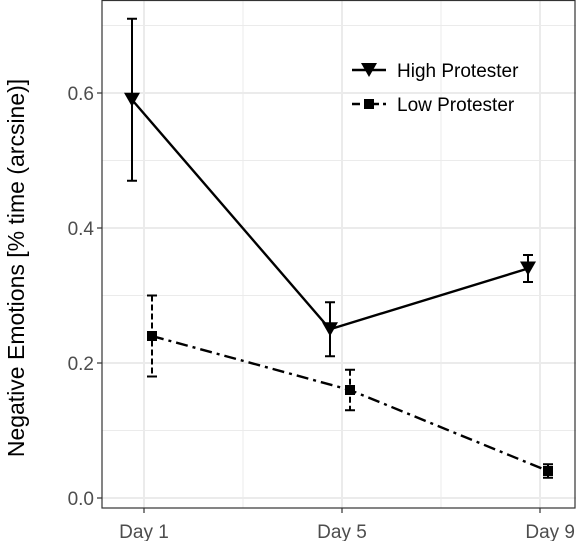 This screenshot has width=576, height=541. I want to click on legend-entry: Low Protester, so click(433, 105).